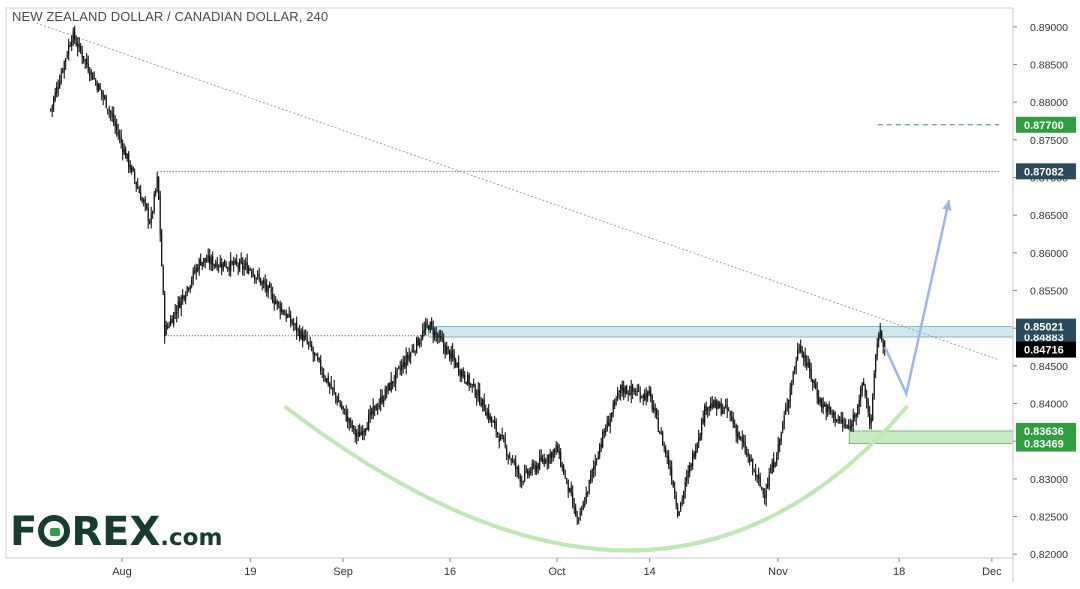 This screenshot has width=1080, height=589. What do you see at coordinates (596, 479) in the screenshot?
I see `rounding-bottom-arc` at bounding box center [596, 479].